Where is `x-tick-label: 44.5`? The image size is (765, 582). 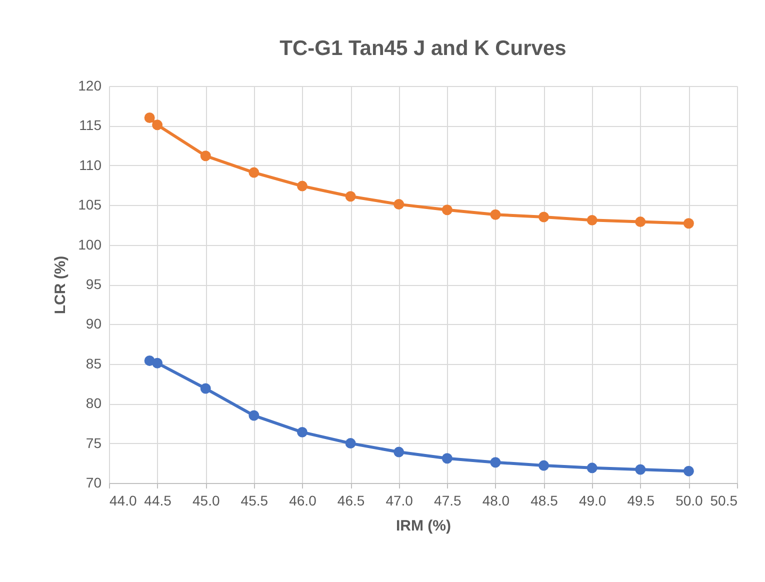
x-tick-label: 44.5 is located at coordinates (158, 500).